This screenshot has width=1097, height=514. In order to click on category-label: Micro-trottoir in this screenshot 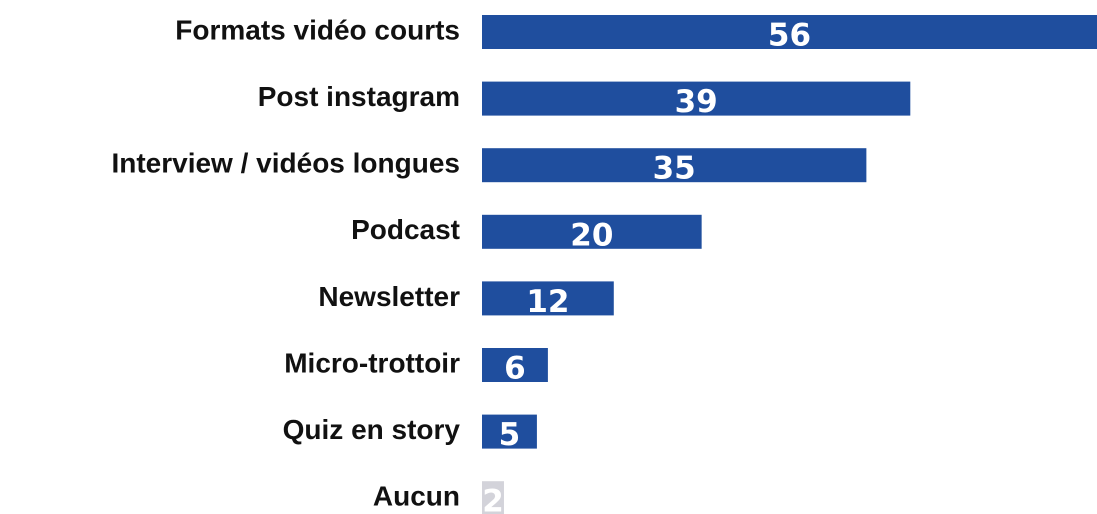, I will do `click(372, 362)`.